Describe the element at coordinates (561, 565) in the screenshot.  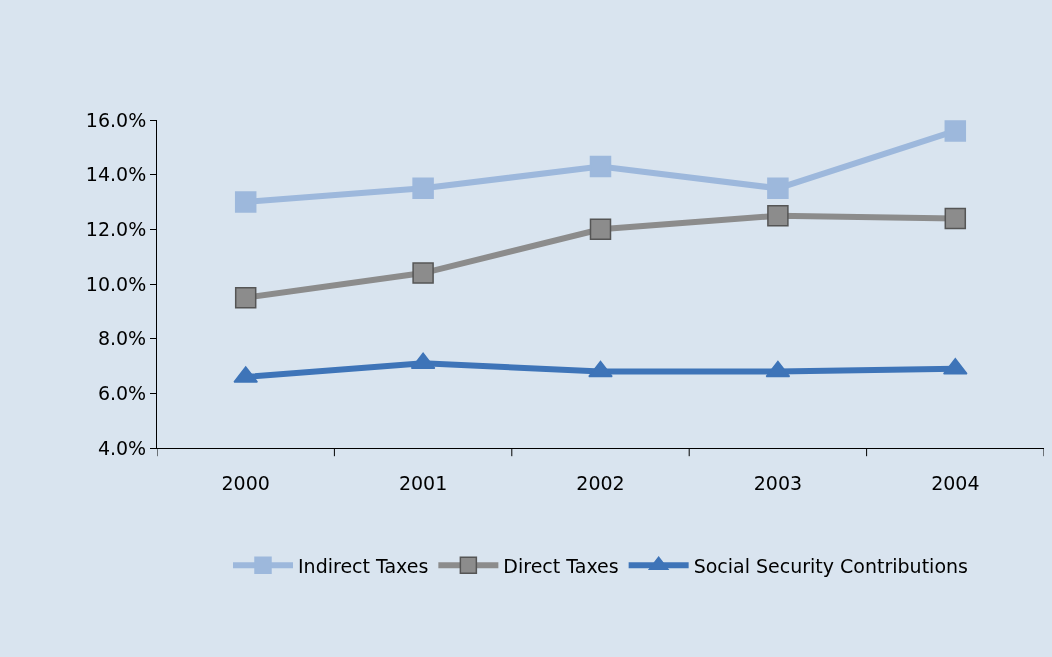
I see `legend-label: Direct Taxes` at that location.